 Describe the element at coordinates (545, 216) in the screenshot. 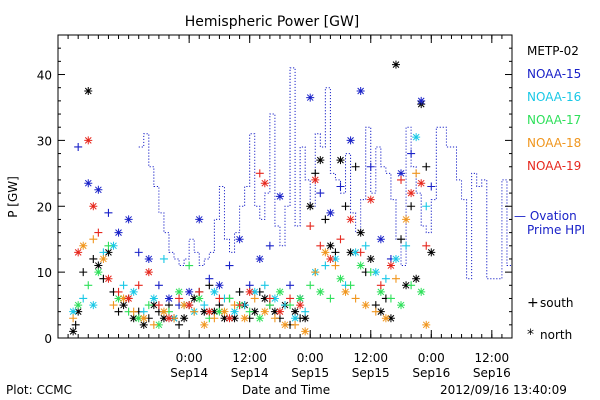

I see `legend-ovation-label: — Ovation` at that location.